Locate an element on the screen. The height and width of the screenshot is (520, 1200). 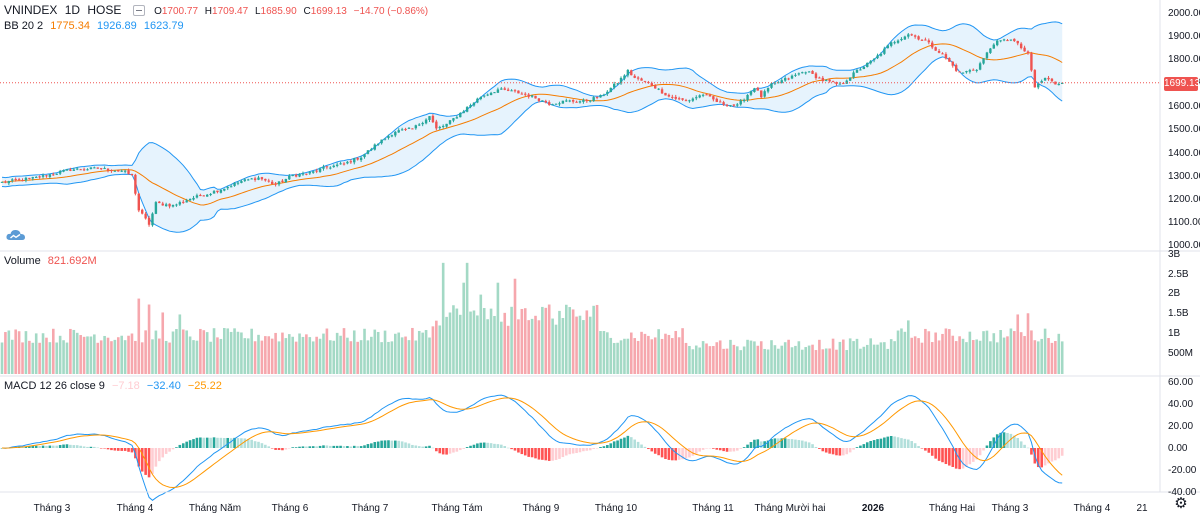
bb-legend: BB 20 2 1775.34 1926.89 1623.79 is located at coordinates (96, 26).